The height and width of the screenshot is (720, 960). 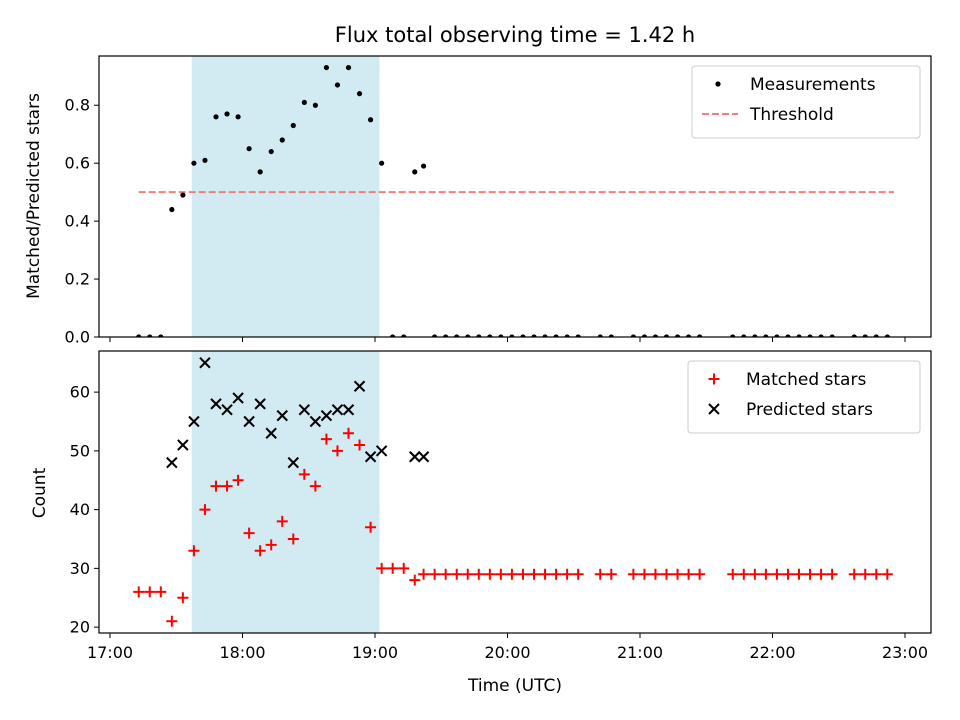 What do you see at coordinates (242, 652) in the screenshot?
I see `x-tick-label: 18:00` at bounding box center [242, 652].